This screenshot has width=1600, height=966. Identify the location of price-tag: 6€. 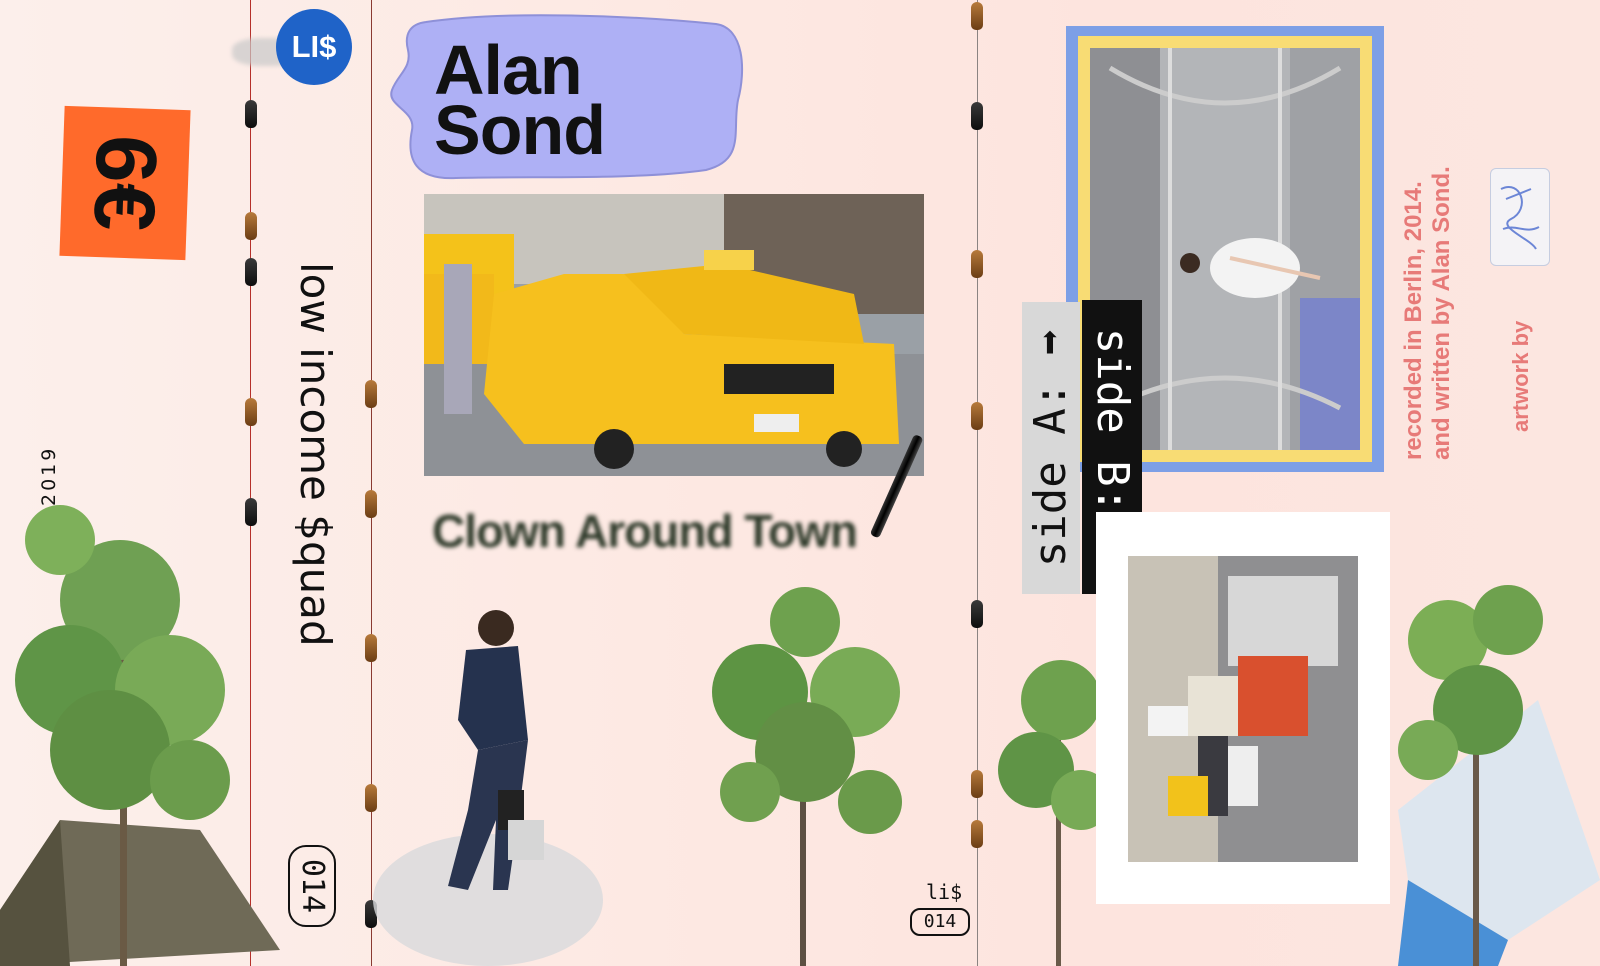
(125, 183).